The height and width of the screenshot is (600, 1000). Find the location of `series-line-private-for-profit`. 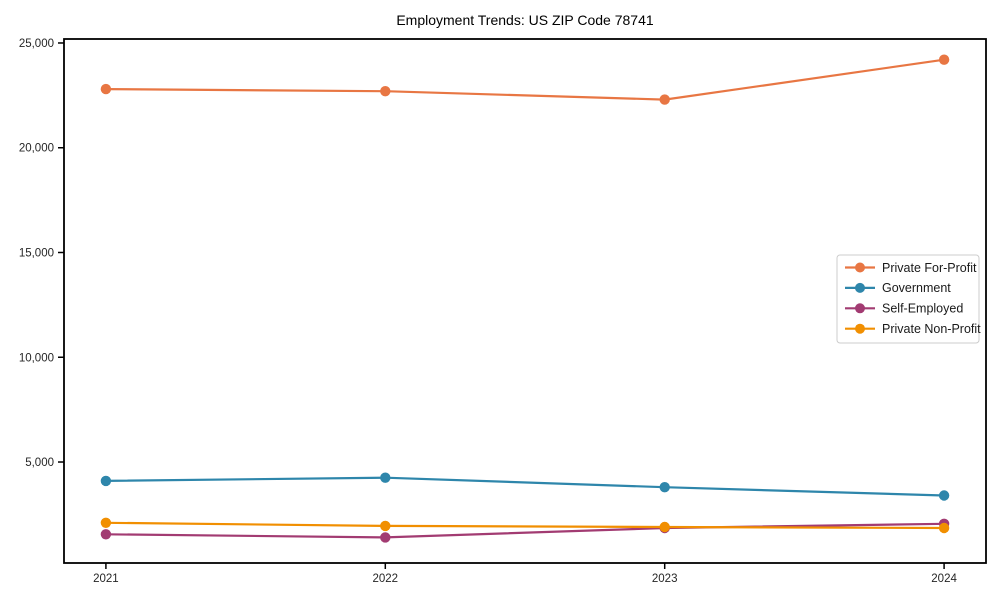

series-line-private-for-profit is located at coordinates (525, 79).